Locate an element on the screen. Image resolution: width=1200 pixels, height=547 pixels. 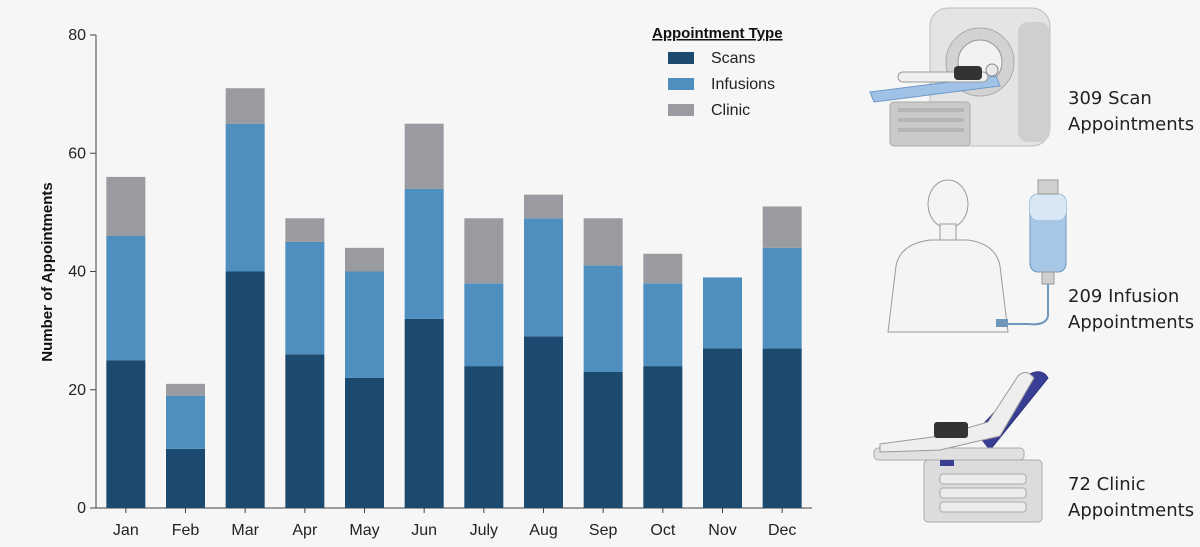
x-tick-label: Oct is located at coordinates (662, 530).